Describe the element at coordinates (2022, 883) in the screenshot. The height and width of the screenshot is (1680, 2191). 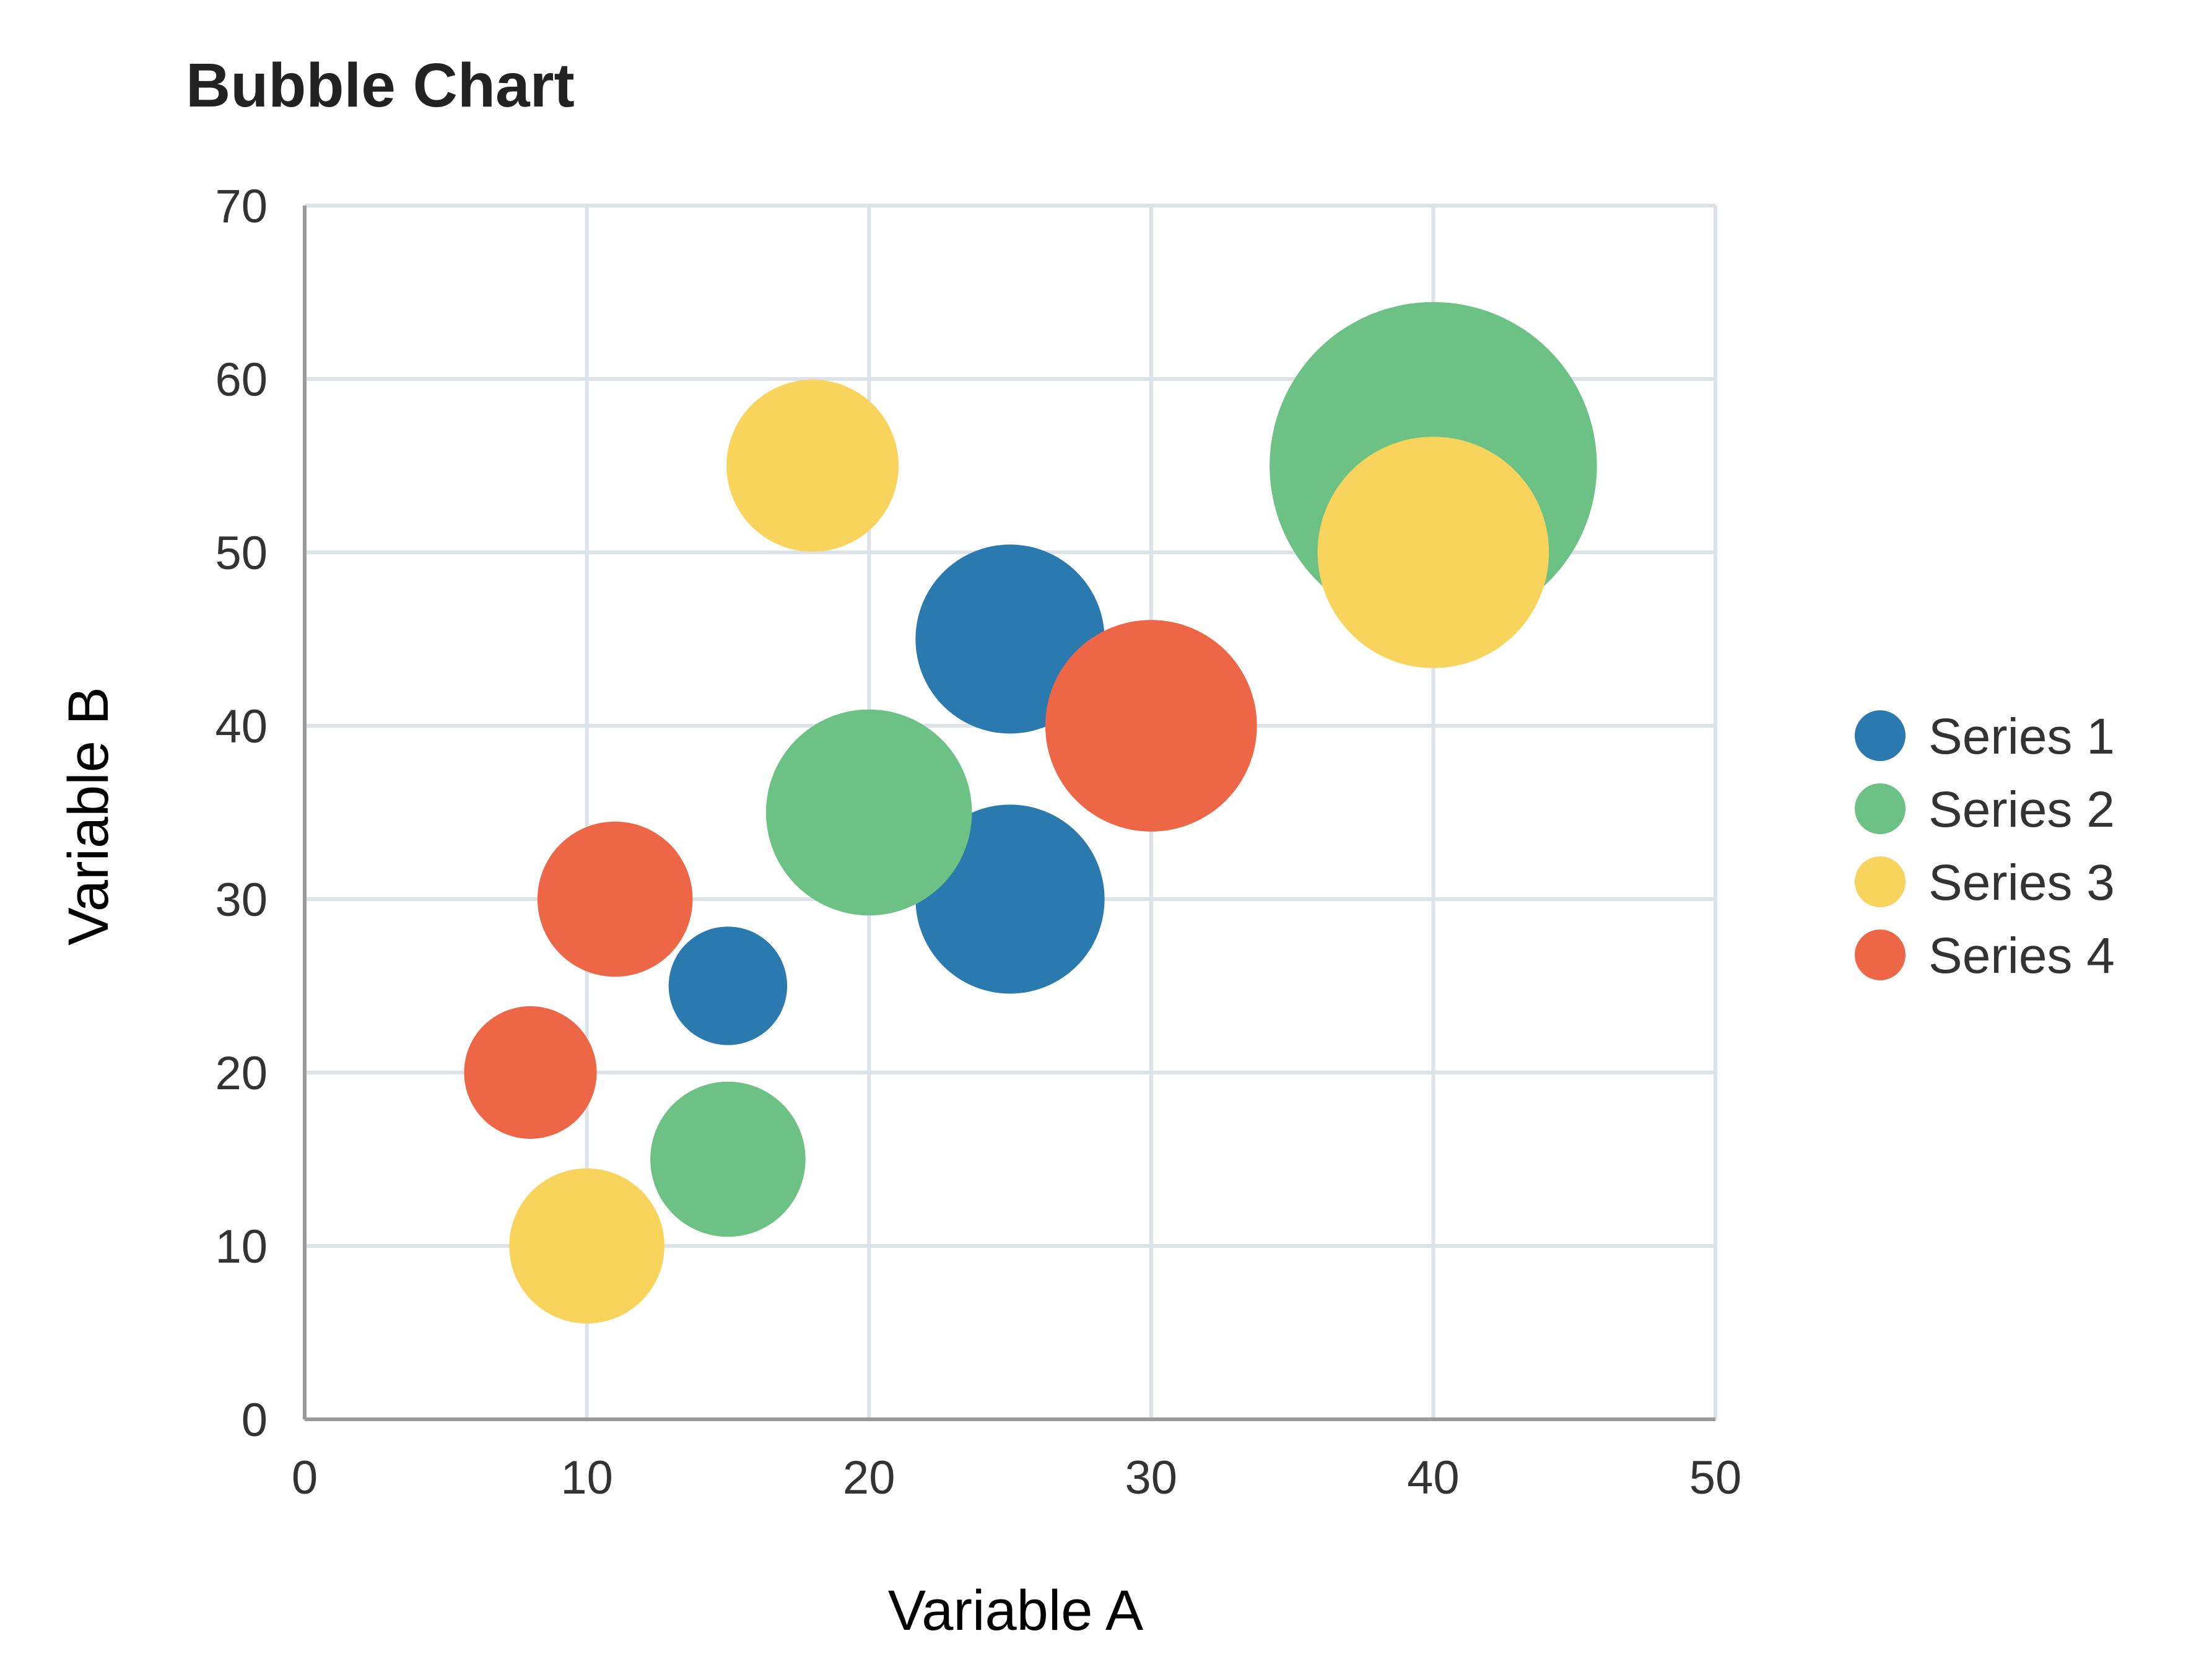
I see `legend-label-series-3: Series 3` at that location.